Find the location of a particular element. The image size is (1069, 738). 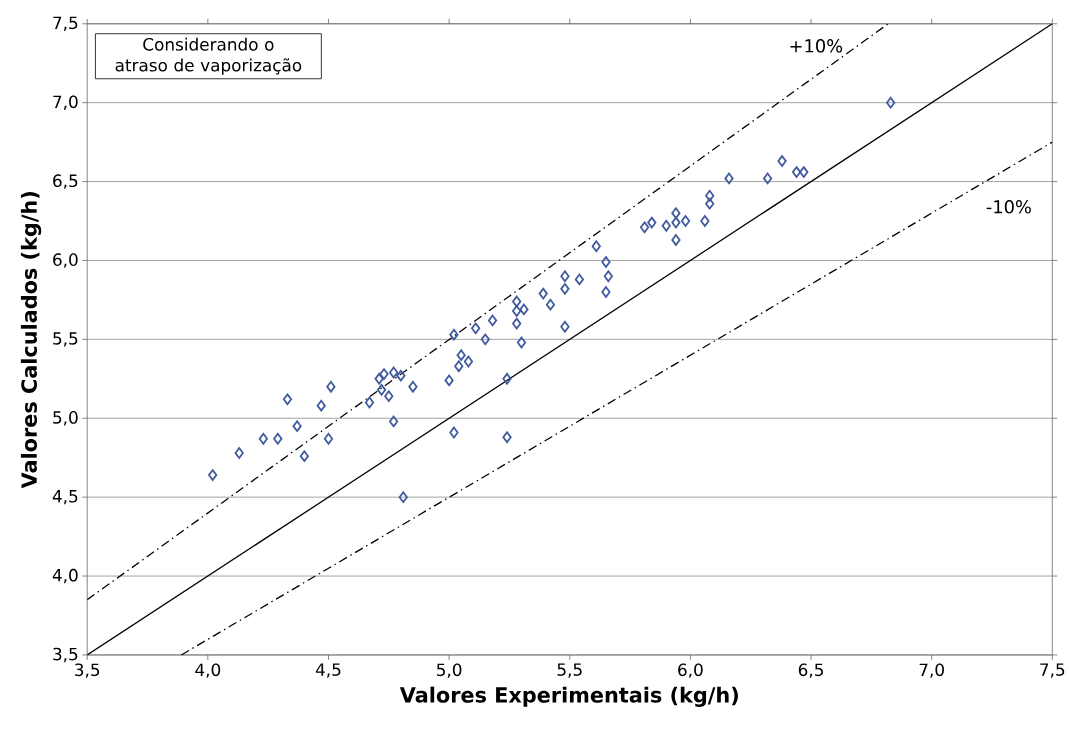

y-tick-label: 4,0 is located at coordinates (65, 576).